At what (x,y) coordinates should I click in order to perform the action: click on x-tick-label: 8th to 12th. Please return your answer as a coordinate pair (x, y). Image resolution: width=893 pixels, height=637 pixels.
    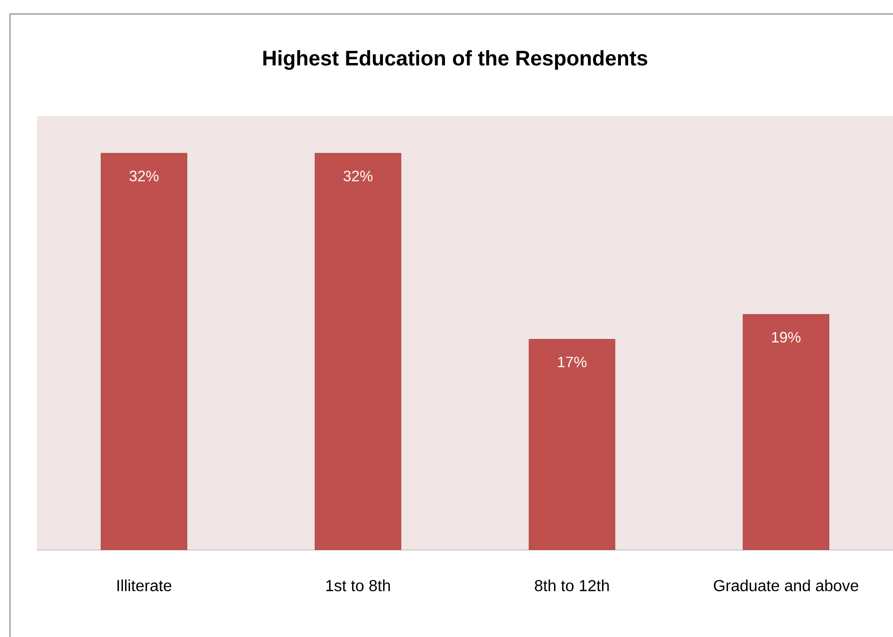
    Looking at the image, I should click on (571, 586).